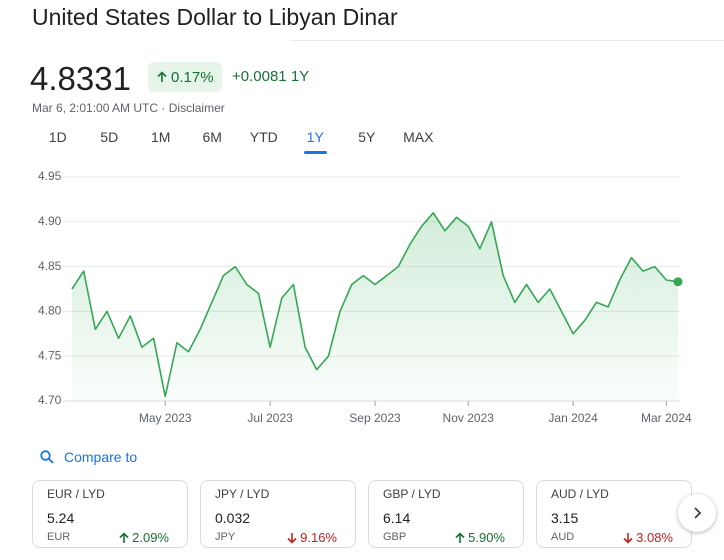 The width and height of the screenshot is (724, 560). What do you see at coordinates (50, 400) in the screenshot?
I see `y-tick-label: 4.70` at bounding box center [50, 400].